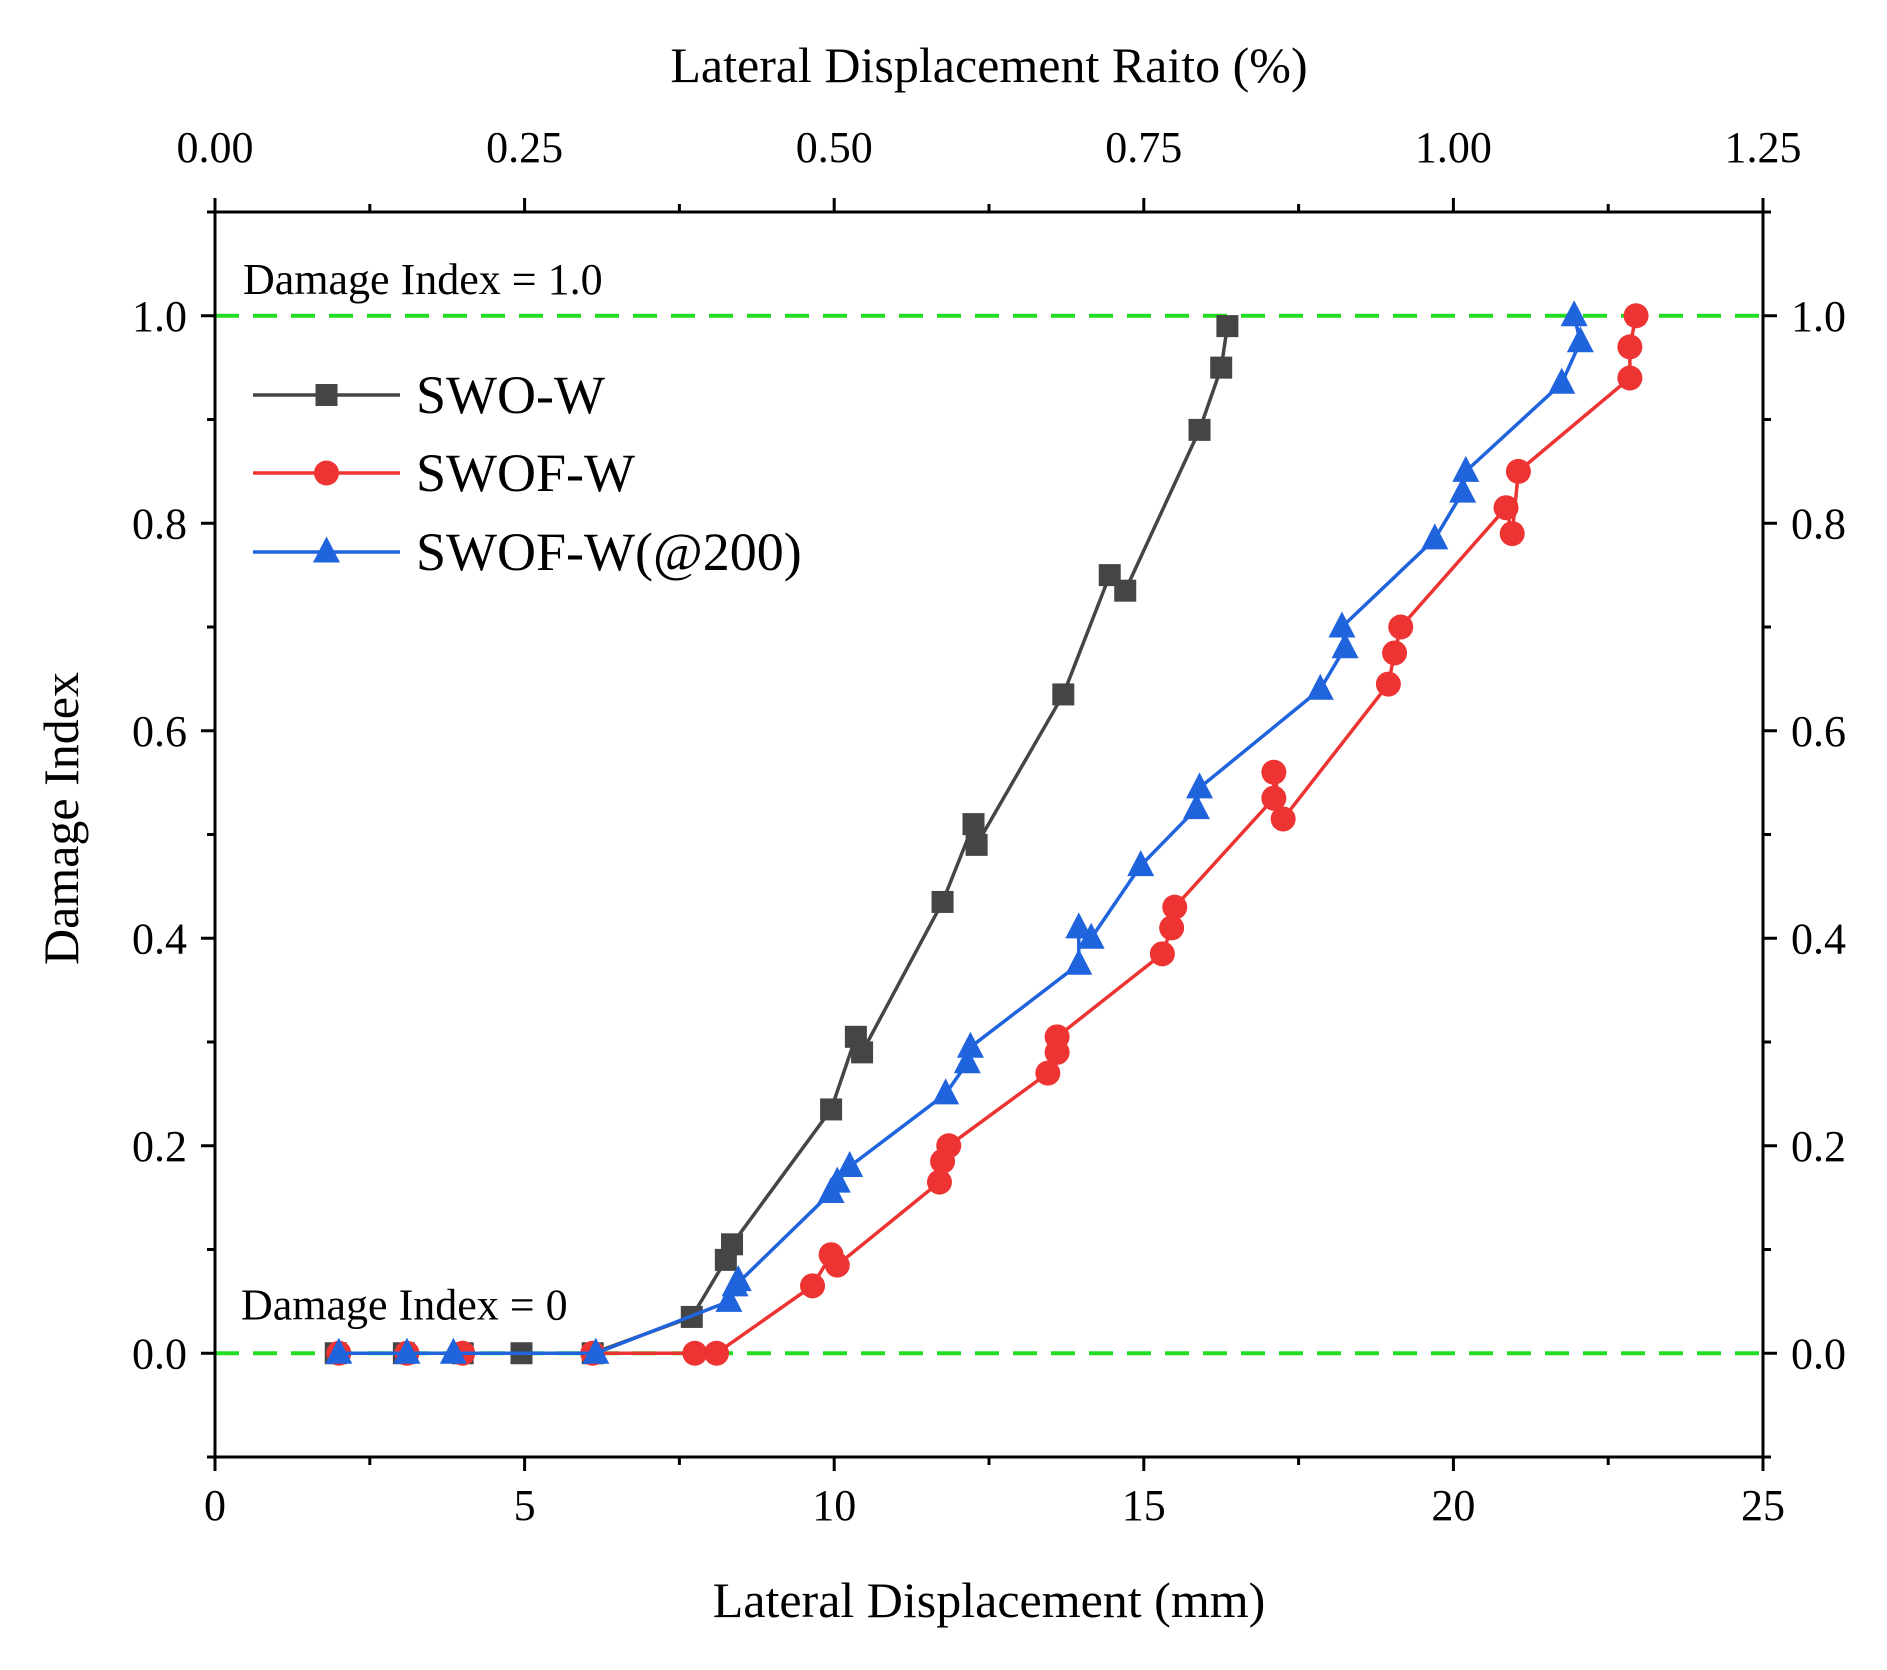 The height and width of the screenshot is (1670, 1887). I want to click on x2-tick-label: 1.00, so click(1453, 147).